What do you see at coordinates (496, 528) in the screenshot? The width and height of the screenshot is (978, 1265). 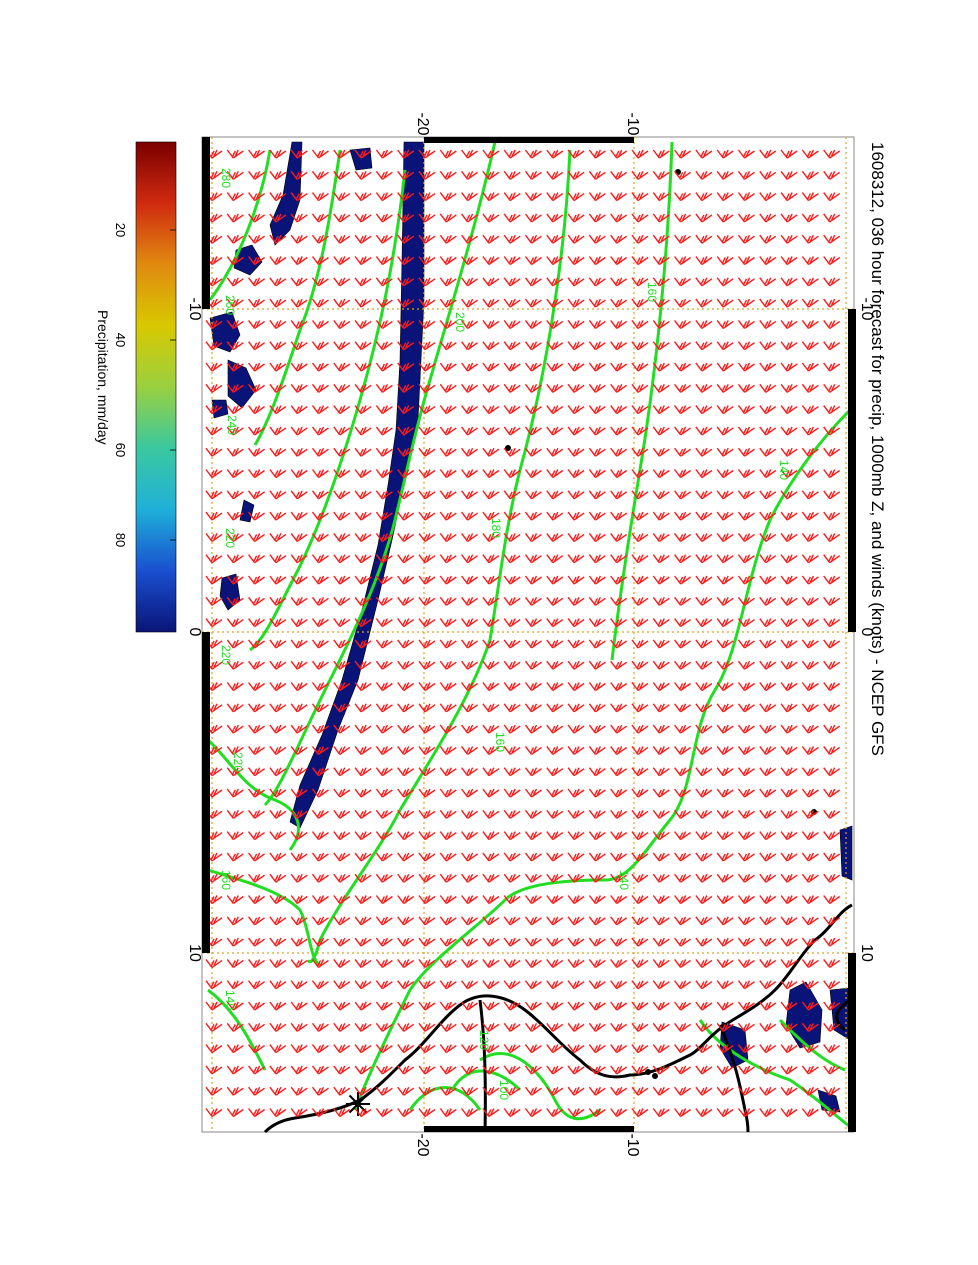 I see `contour-label: 180` at bounding box center [496, 528].